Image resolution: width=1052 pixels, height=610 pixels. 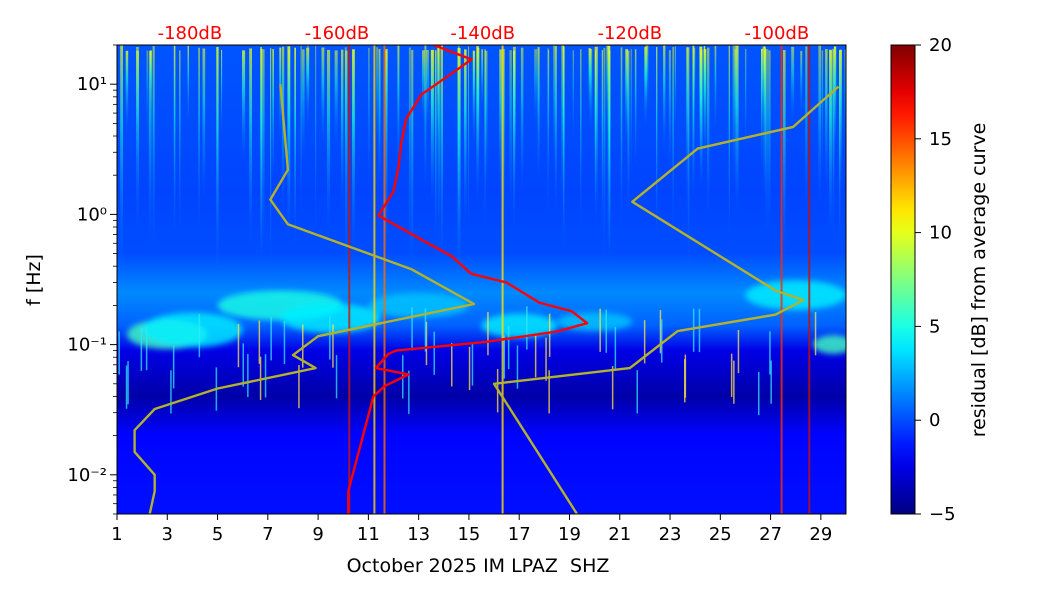 What do you see at coordinates (979, 280) in the screenshot?
I see `colorbar-label: residual [dB] from average curve` at bounding box center [979, 280].